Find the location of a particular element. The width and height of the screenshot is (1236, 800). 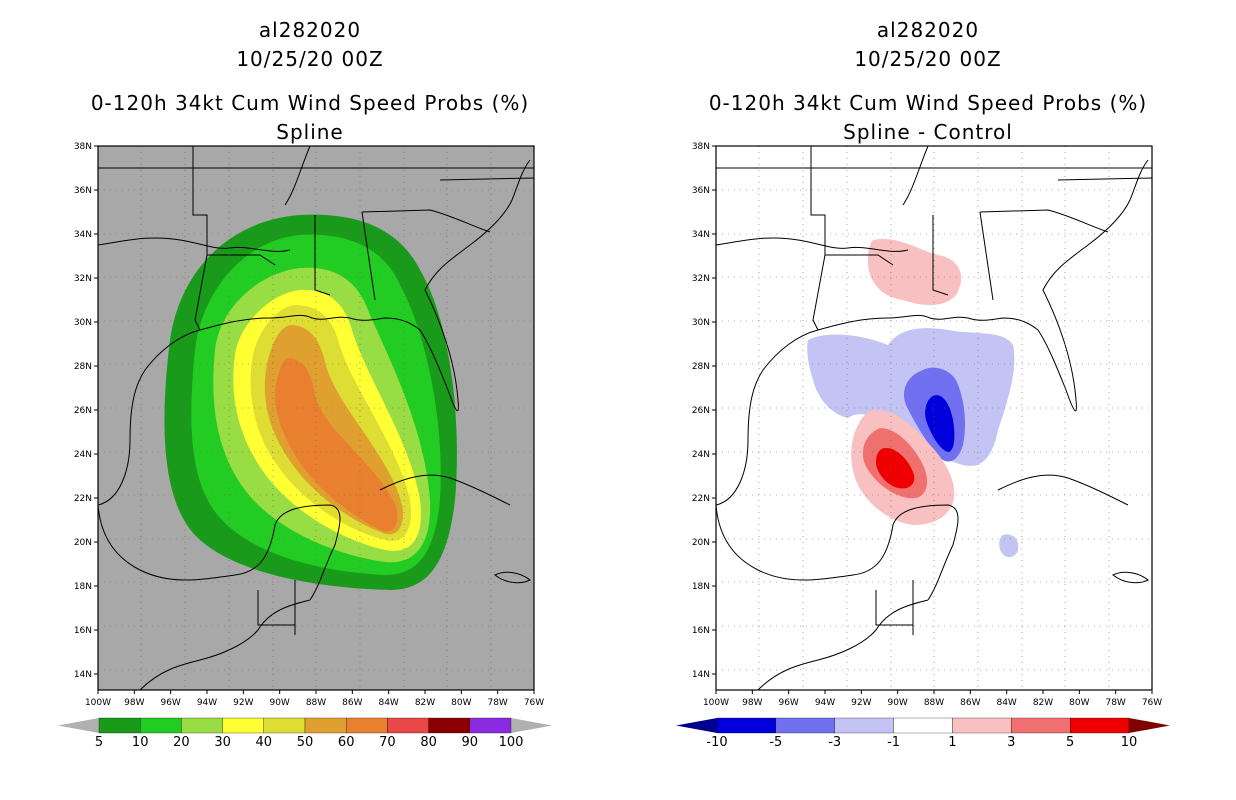

right-colorbar-label: -3 is located at coordinates (834, 742).